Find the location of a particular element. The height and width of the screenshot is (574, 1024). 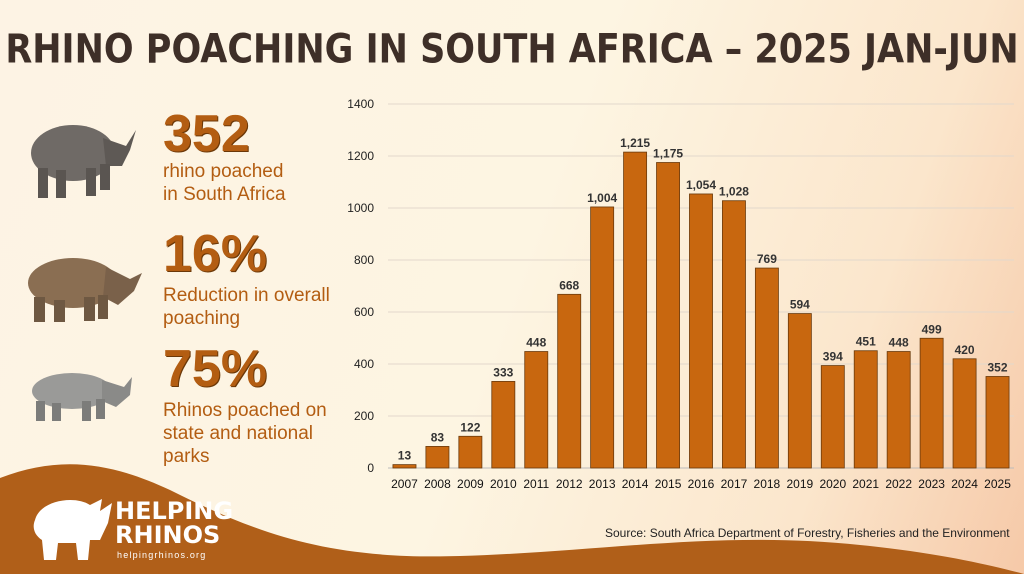

data-label: 499 is located at coordinates (932, 329).